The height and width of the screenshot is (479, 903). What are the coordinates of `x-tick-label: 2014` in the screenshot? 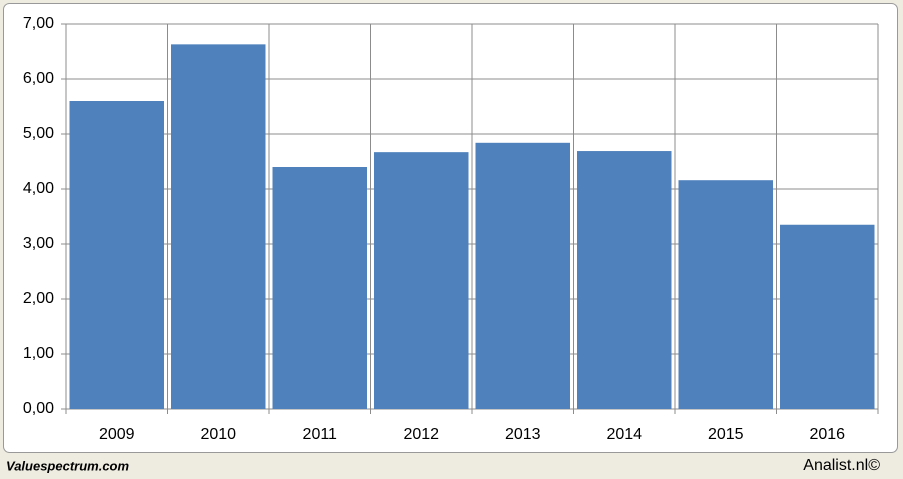 It's located at (624, 434).